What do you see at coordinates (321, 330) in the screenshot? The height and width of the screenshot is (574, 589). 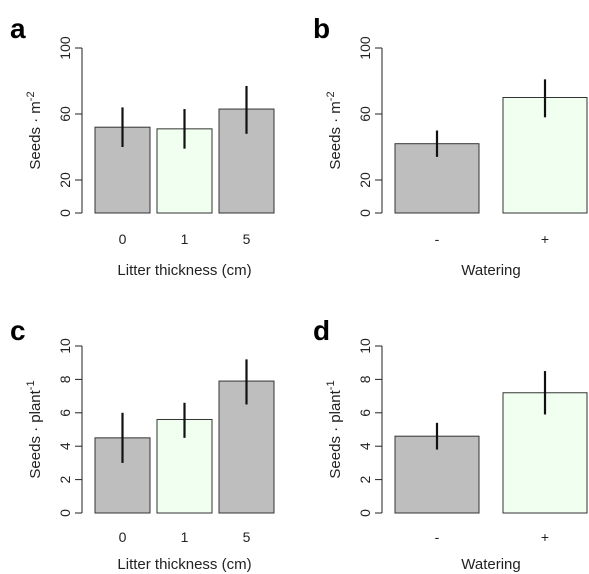 I see `panel-letter: d` at bounding box center [321, 330].